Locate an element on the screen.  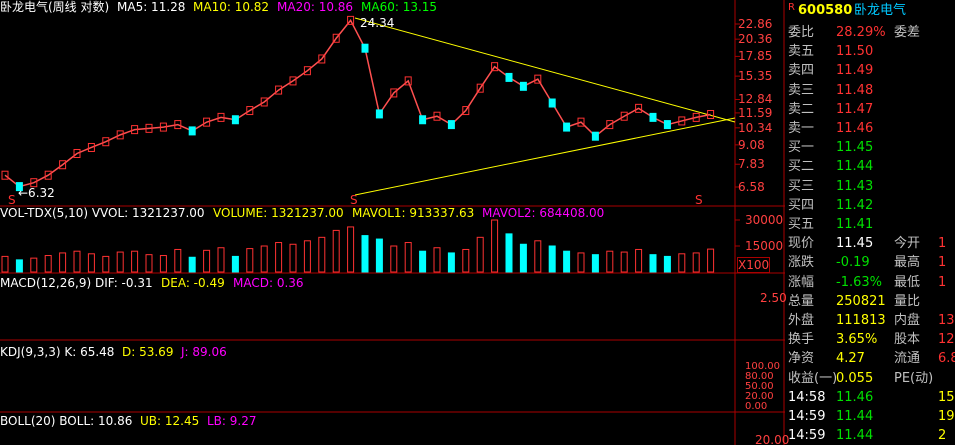
panel-header: 卧龙电气(周线 对数) is located at coordinates (55, 7).